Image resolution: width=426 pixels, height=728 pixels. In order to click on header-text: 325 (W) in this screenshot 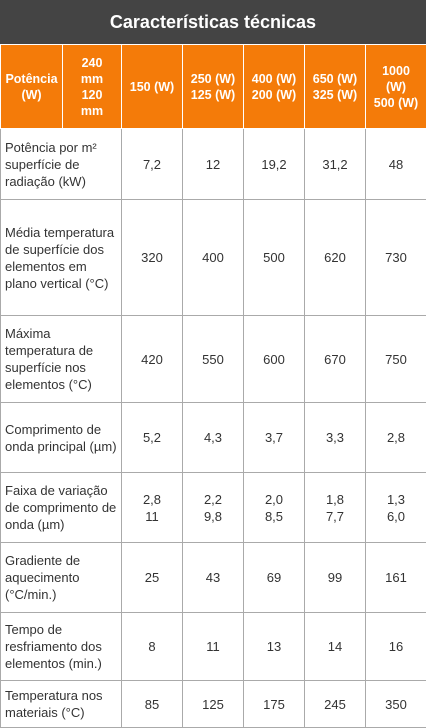, I will do `click(335, 95)`.